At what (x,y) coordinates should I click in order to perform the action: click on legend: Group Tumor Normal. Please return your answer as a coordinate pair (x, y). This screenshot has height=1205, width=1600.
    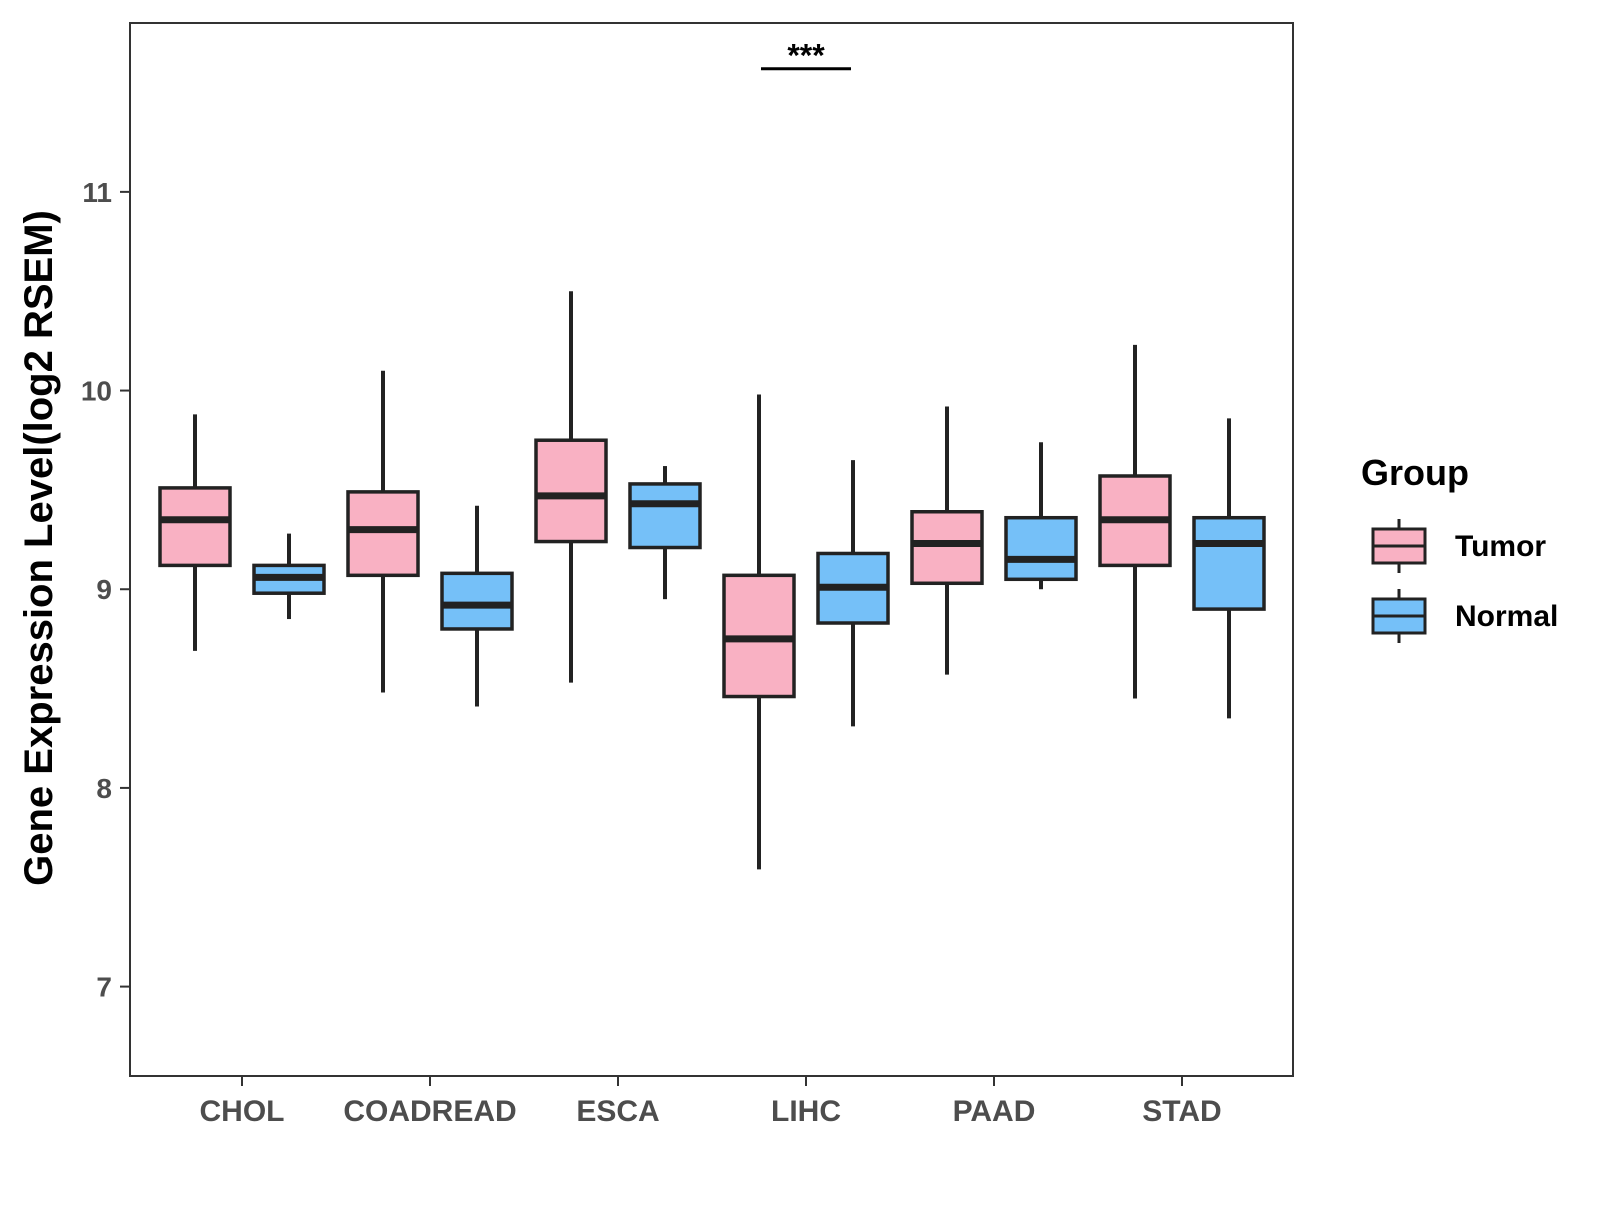
    Looking at the image, I should click on (1459, 547).